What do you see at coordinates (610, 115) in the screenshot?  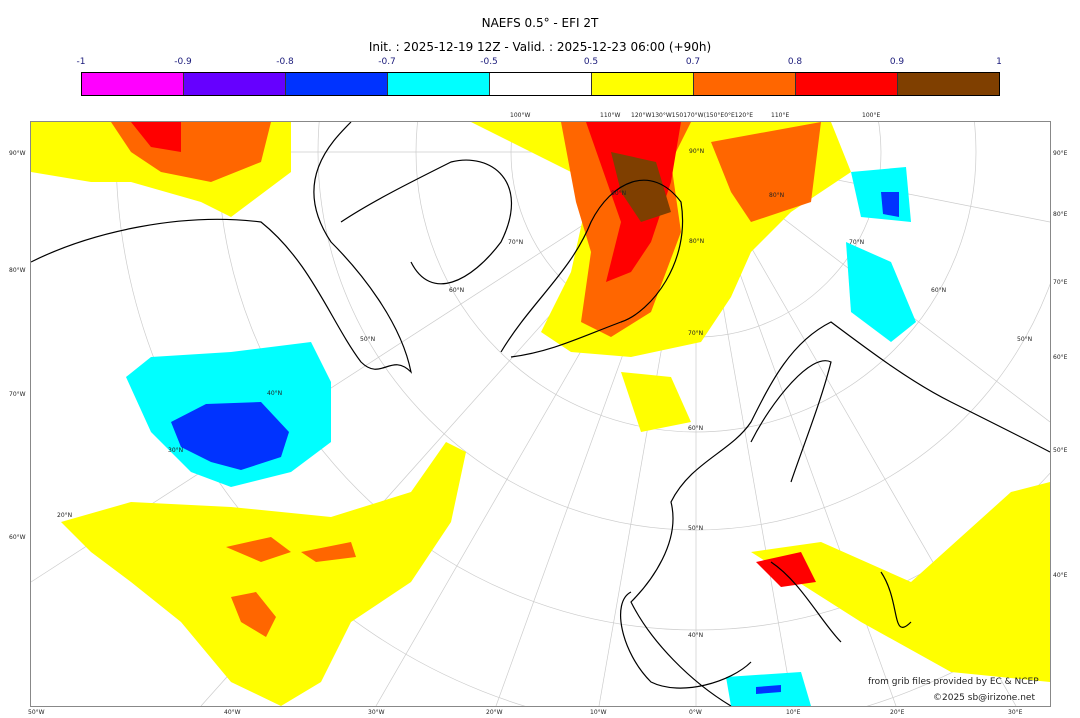 I see `top-axis-label: 110°W` at bounding box center [610, 115].